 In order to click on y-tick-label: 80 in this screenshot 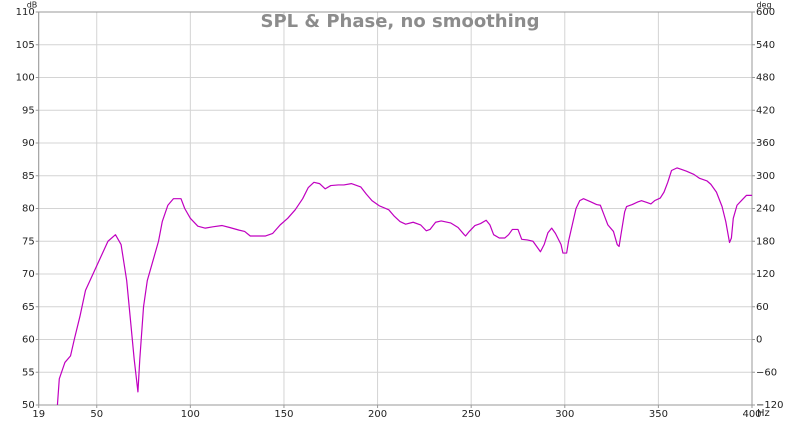, I will do `click(28, 209)`.